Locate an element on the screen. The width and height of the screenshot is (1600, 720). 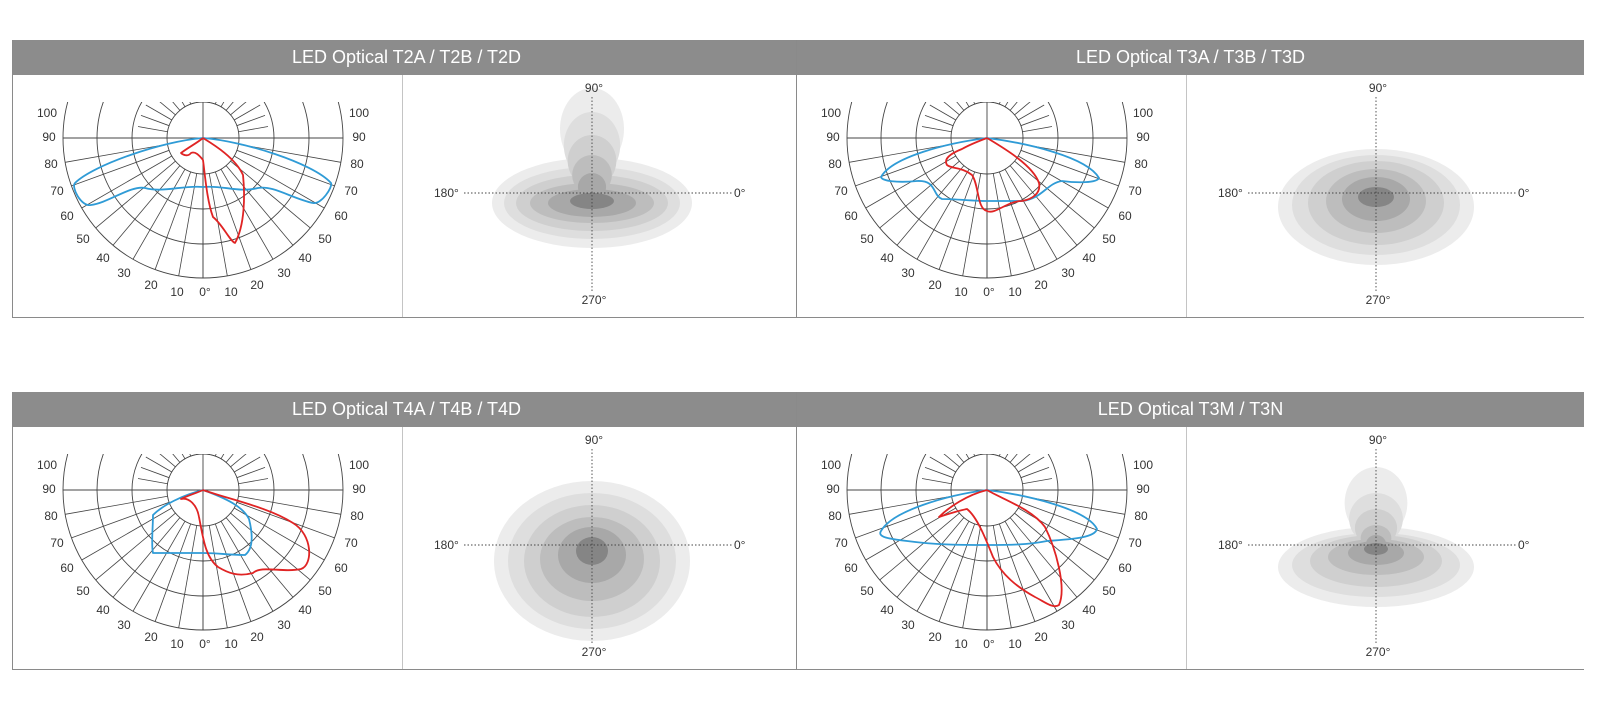
polar-angle-label: 20 is located at coordinates (151, 285).